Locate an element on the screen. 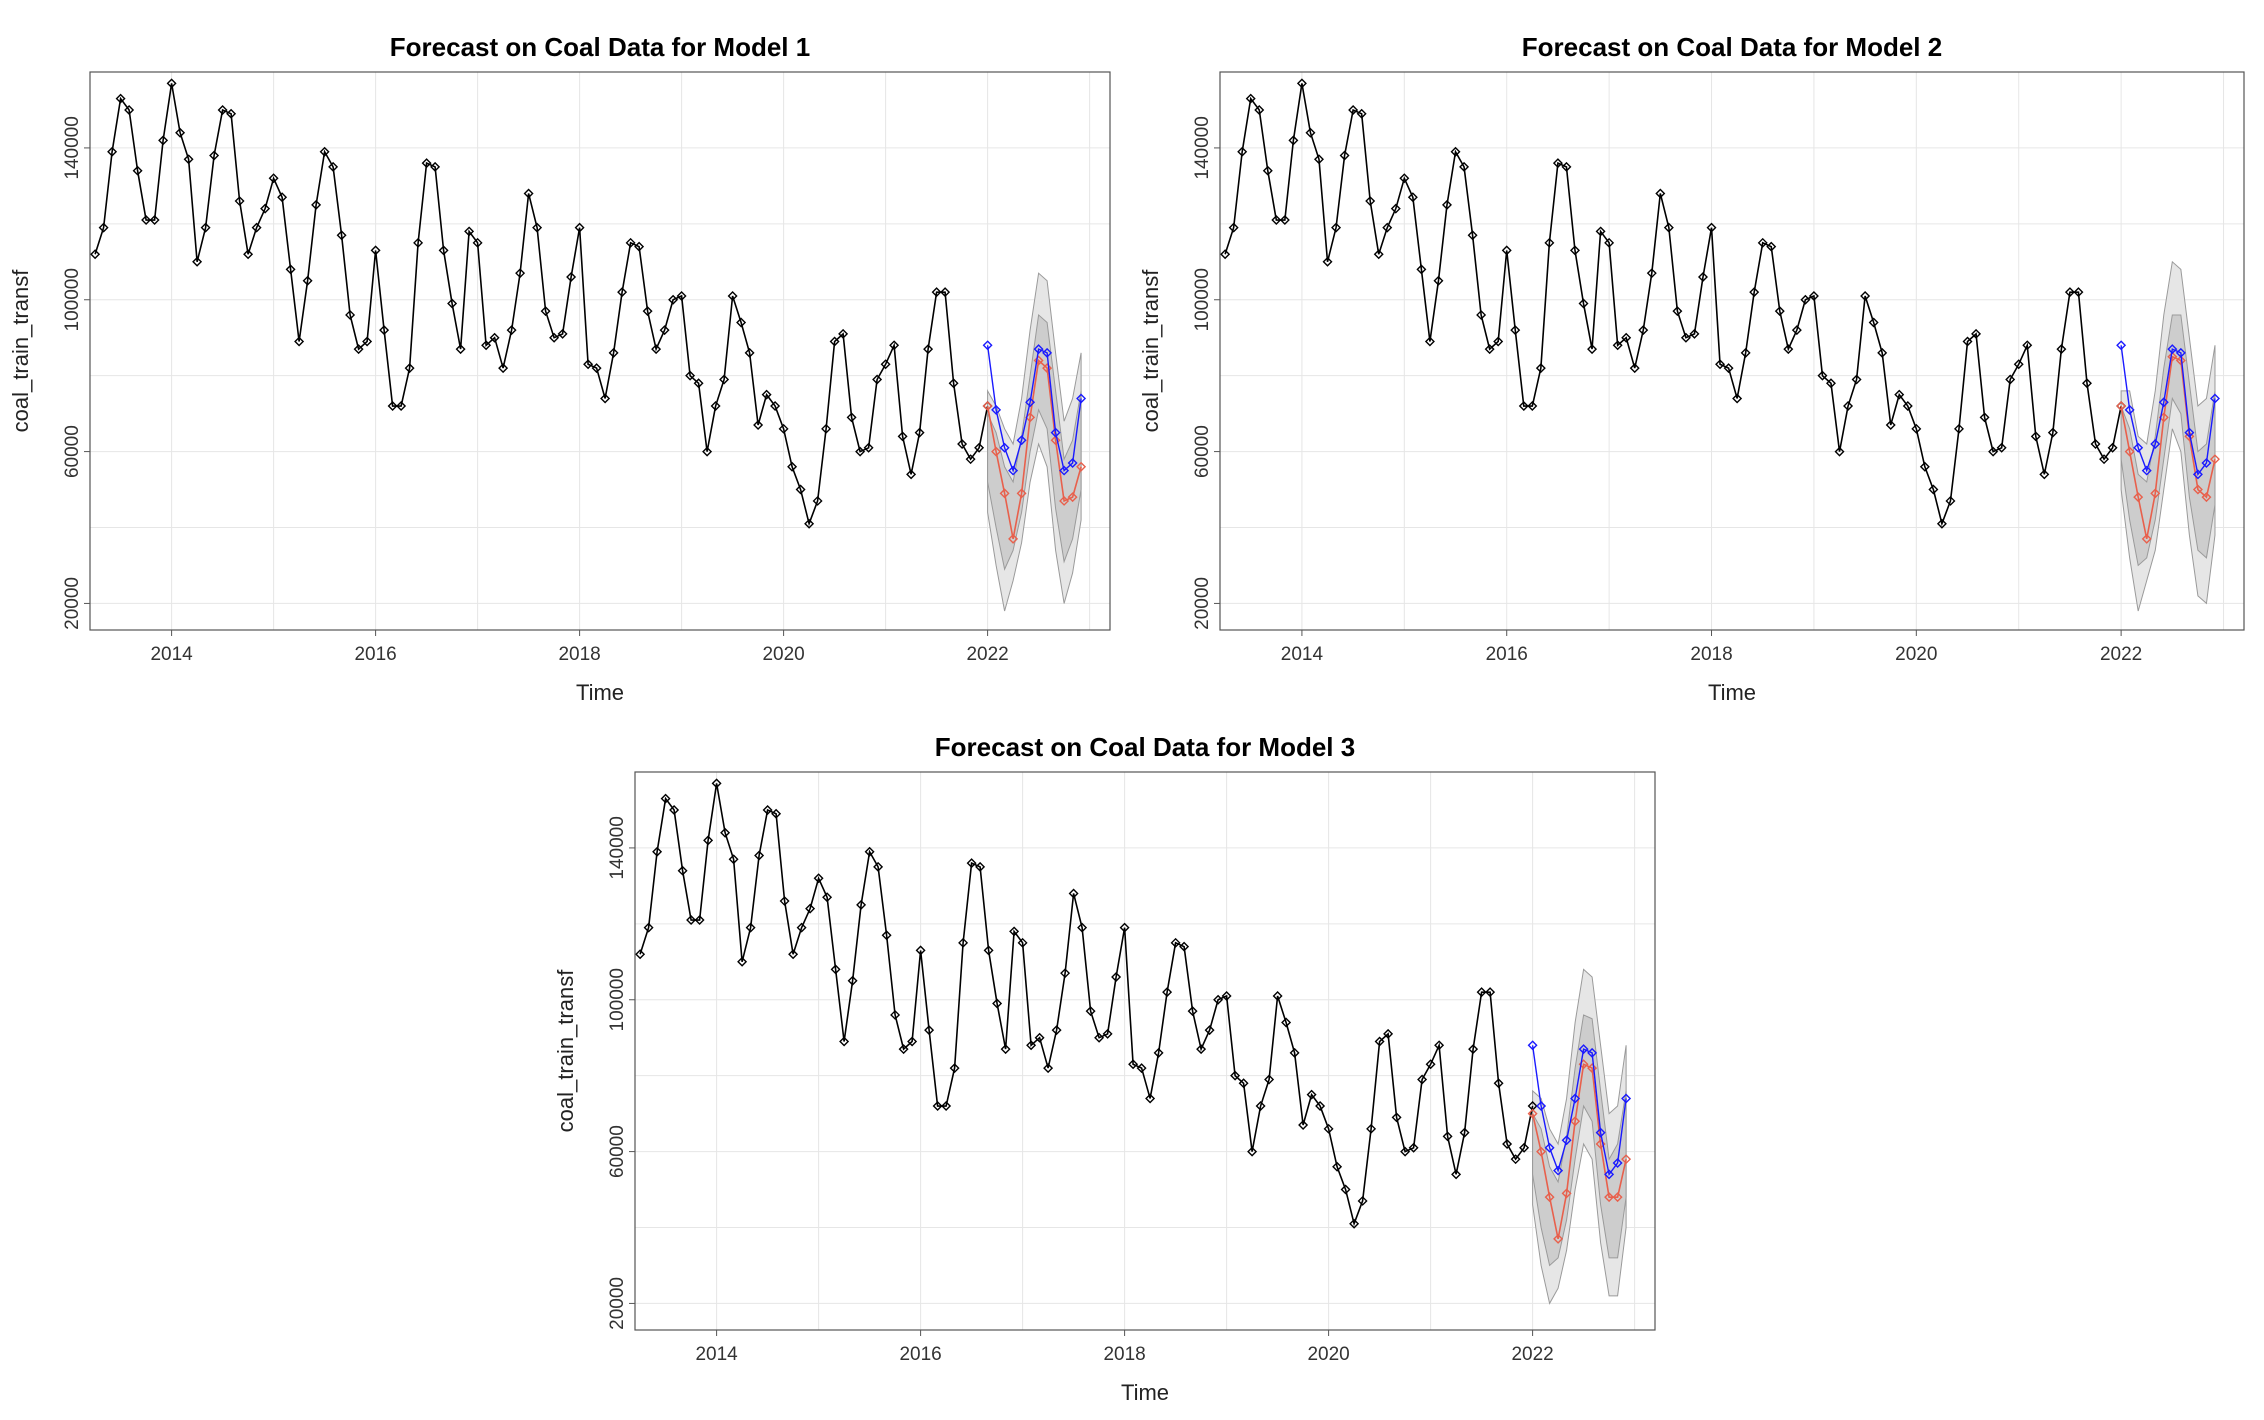  forecast-blue-series-line is located at coordinates (1034, 409).